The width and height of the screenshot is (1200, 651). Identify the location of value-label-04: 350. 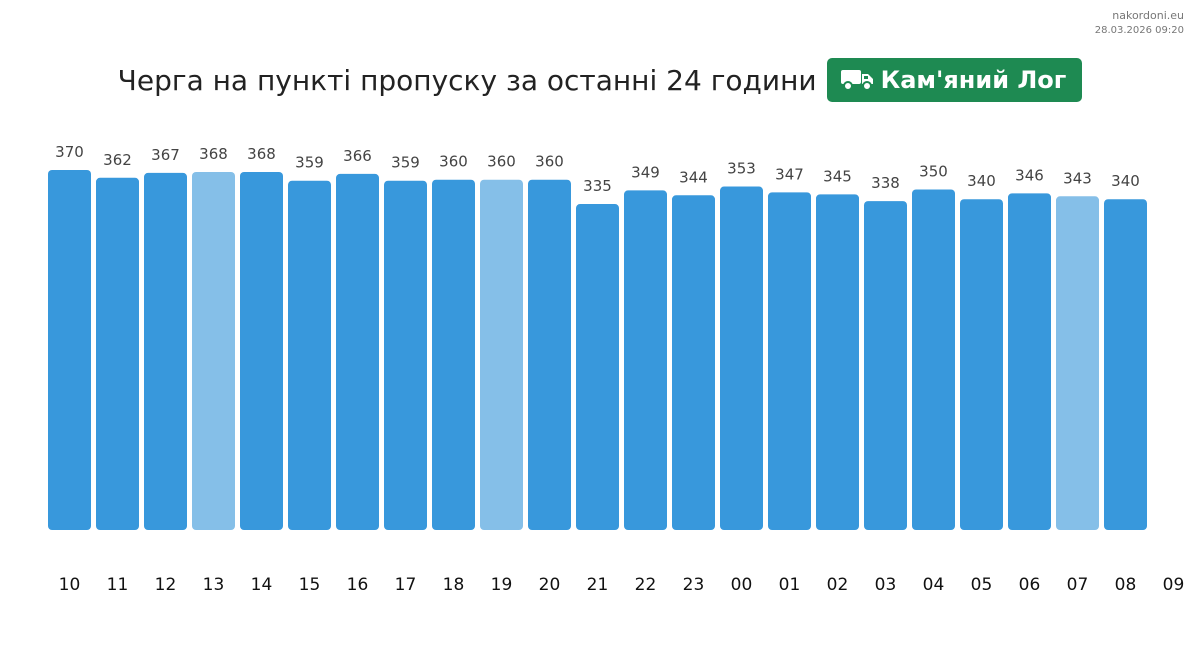
(933, 171).